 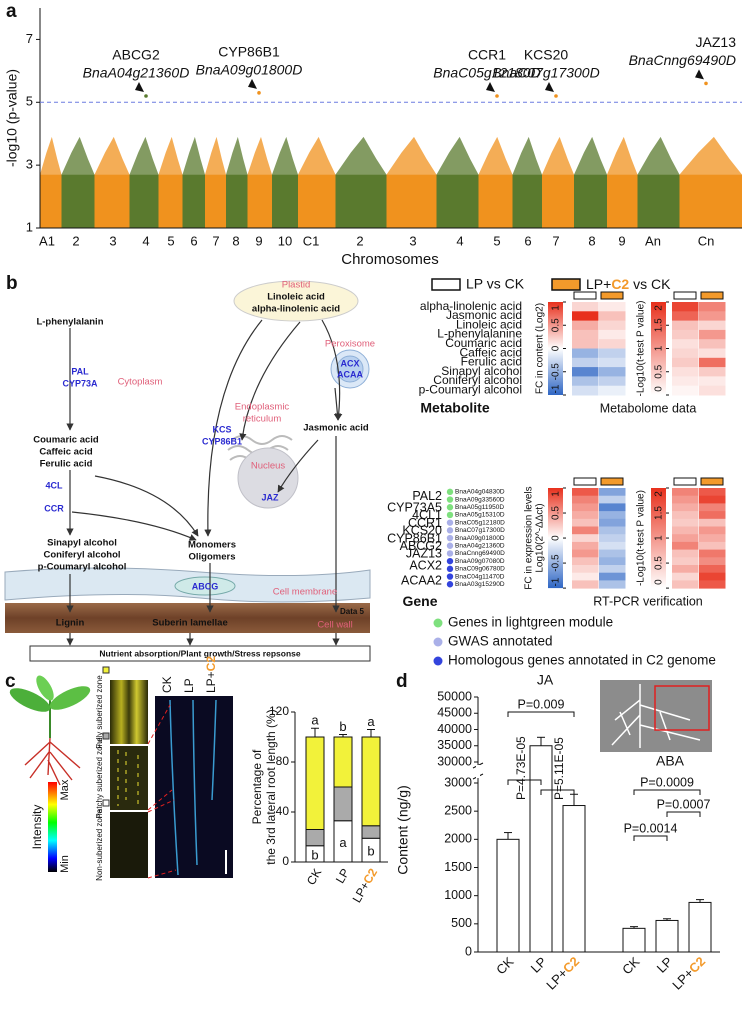 What do you see at coordinates (591, 240) in the screenshot?
I see `x-tick-label: 8` at bounding box center [591, 240].